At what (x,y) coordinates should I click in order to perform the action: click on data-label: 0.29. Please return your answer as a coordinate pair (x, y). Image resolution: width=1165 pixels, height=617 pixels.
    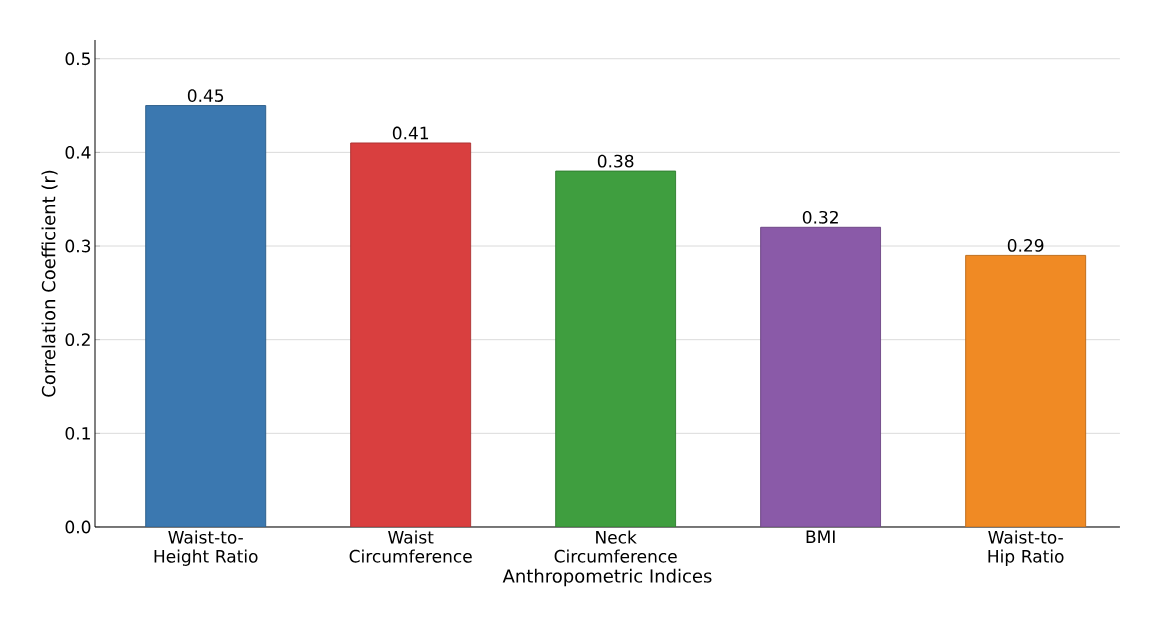
    Looking at the image, I should click on (1025, 245).